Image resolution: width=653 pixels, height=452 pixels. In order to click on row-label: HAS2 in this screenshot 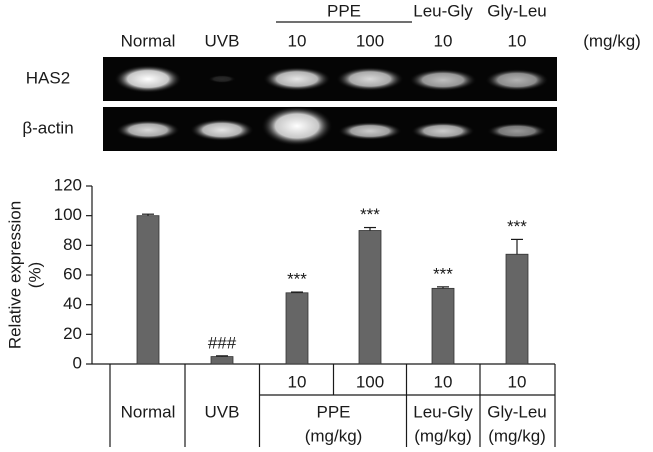, I will do `click(48, 77)`.